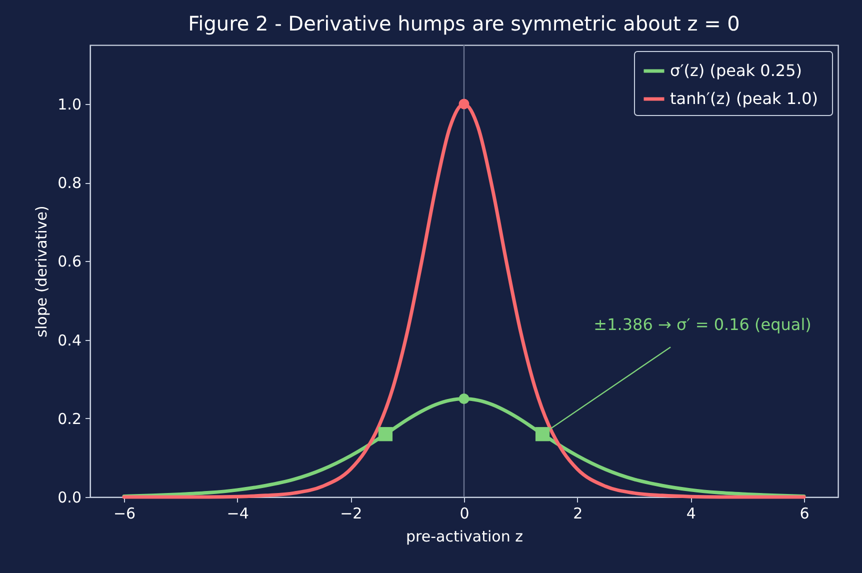 The width and height of the screenshot is (862, 573). I want to click on x-tick-label: 0, so click(465, 513).